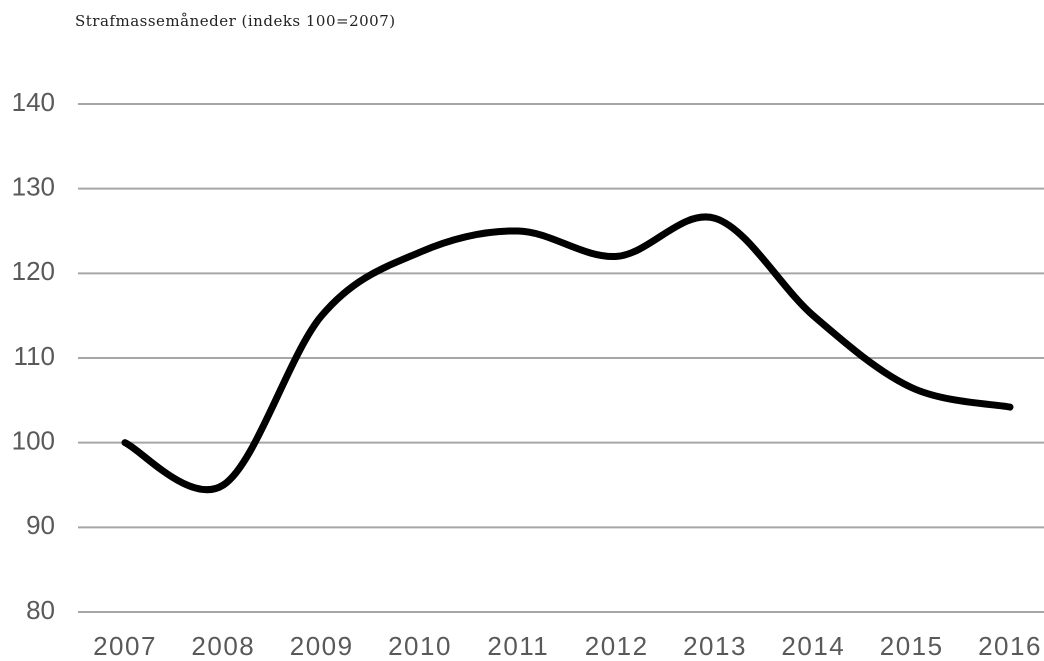 The height and width of the screenshot is (661, 1044). What do you see at coordinates (33, 271) in the screenshot?
I see `y-tick-label: 120` at bounding box center [33, 271].